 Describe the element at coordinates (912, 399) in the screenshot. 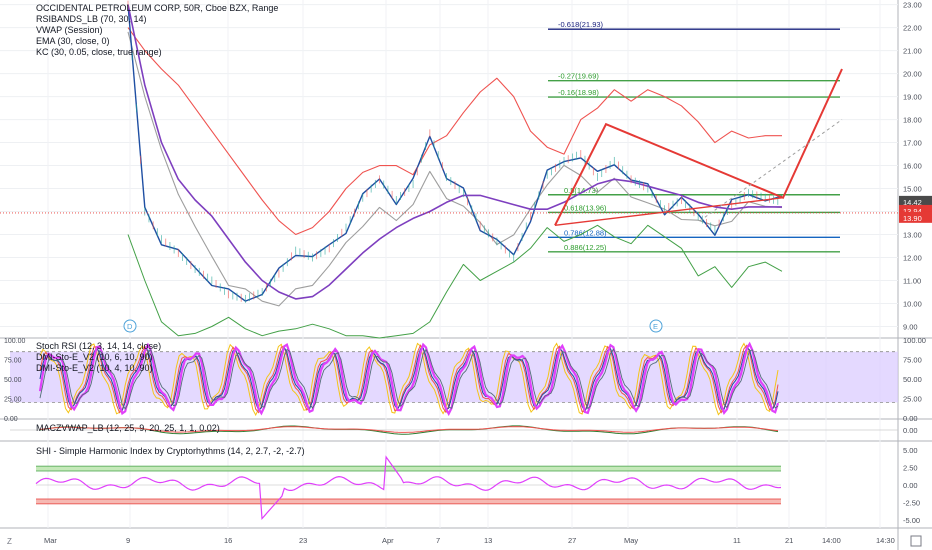

I see `stoch-tick-label: 25.00` at that location.